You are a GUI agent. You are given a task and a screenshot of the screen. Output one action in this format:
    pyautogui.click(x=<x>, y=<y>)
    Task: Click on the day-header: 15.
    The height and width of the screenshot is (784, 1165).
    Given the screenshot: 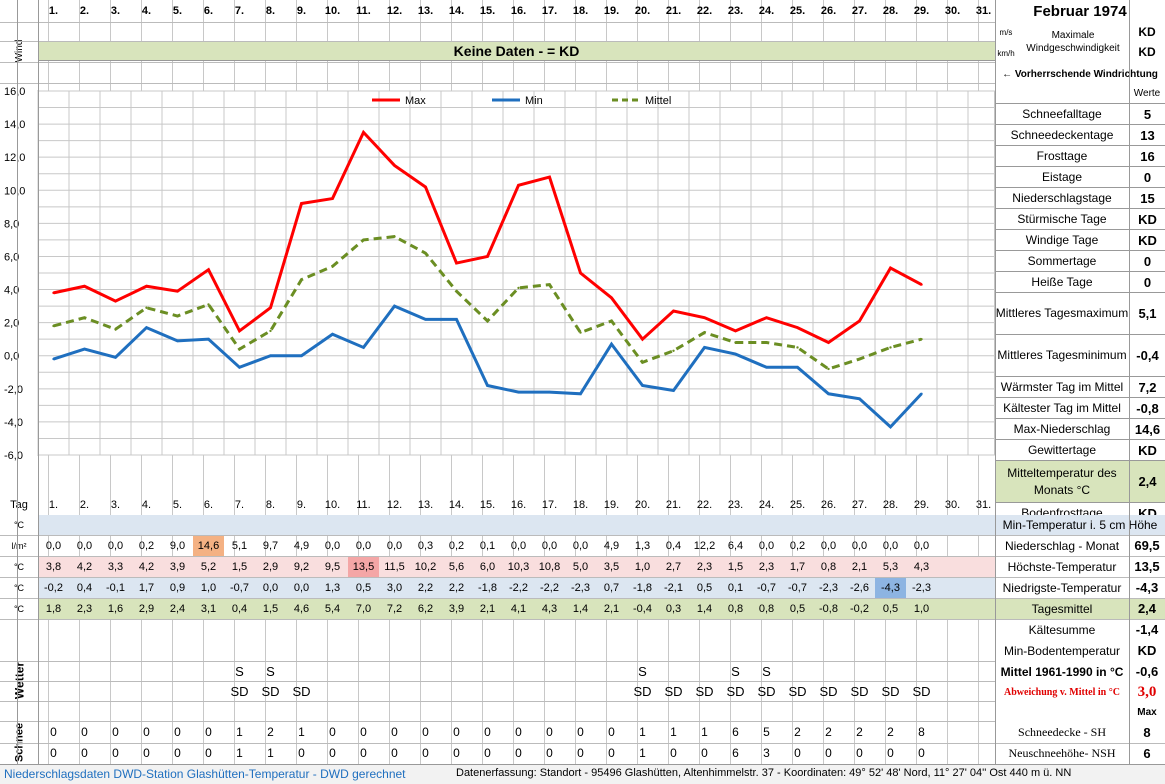 What is the action you would take?
    pyautogui.click(x=487, y=11)
    